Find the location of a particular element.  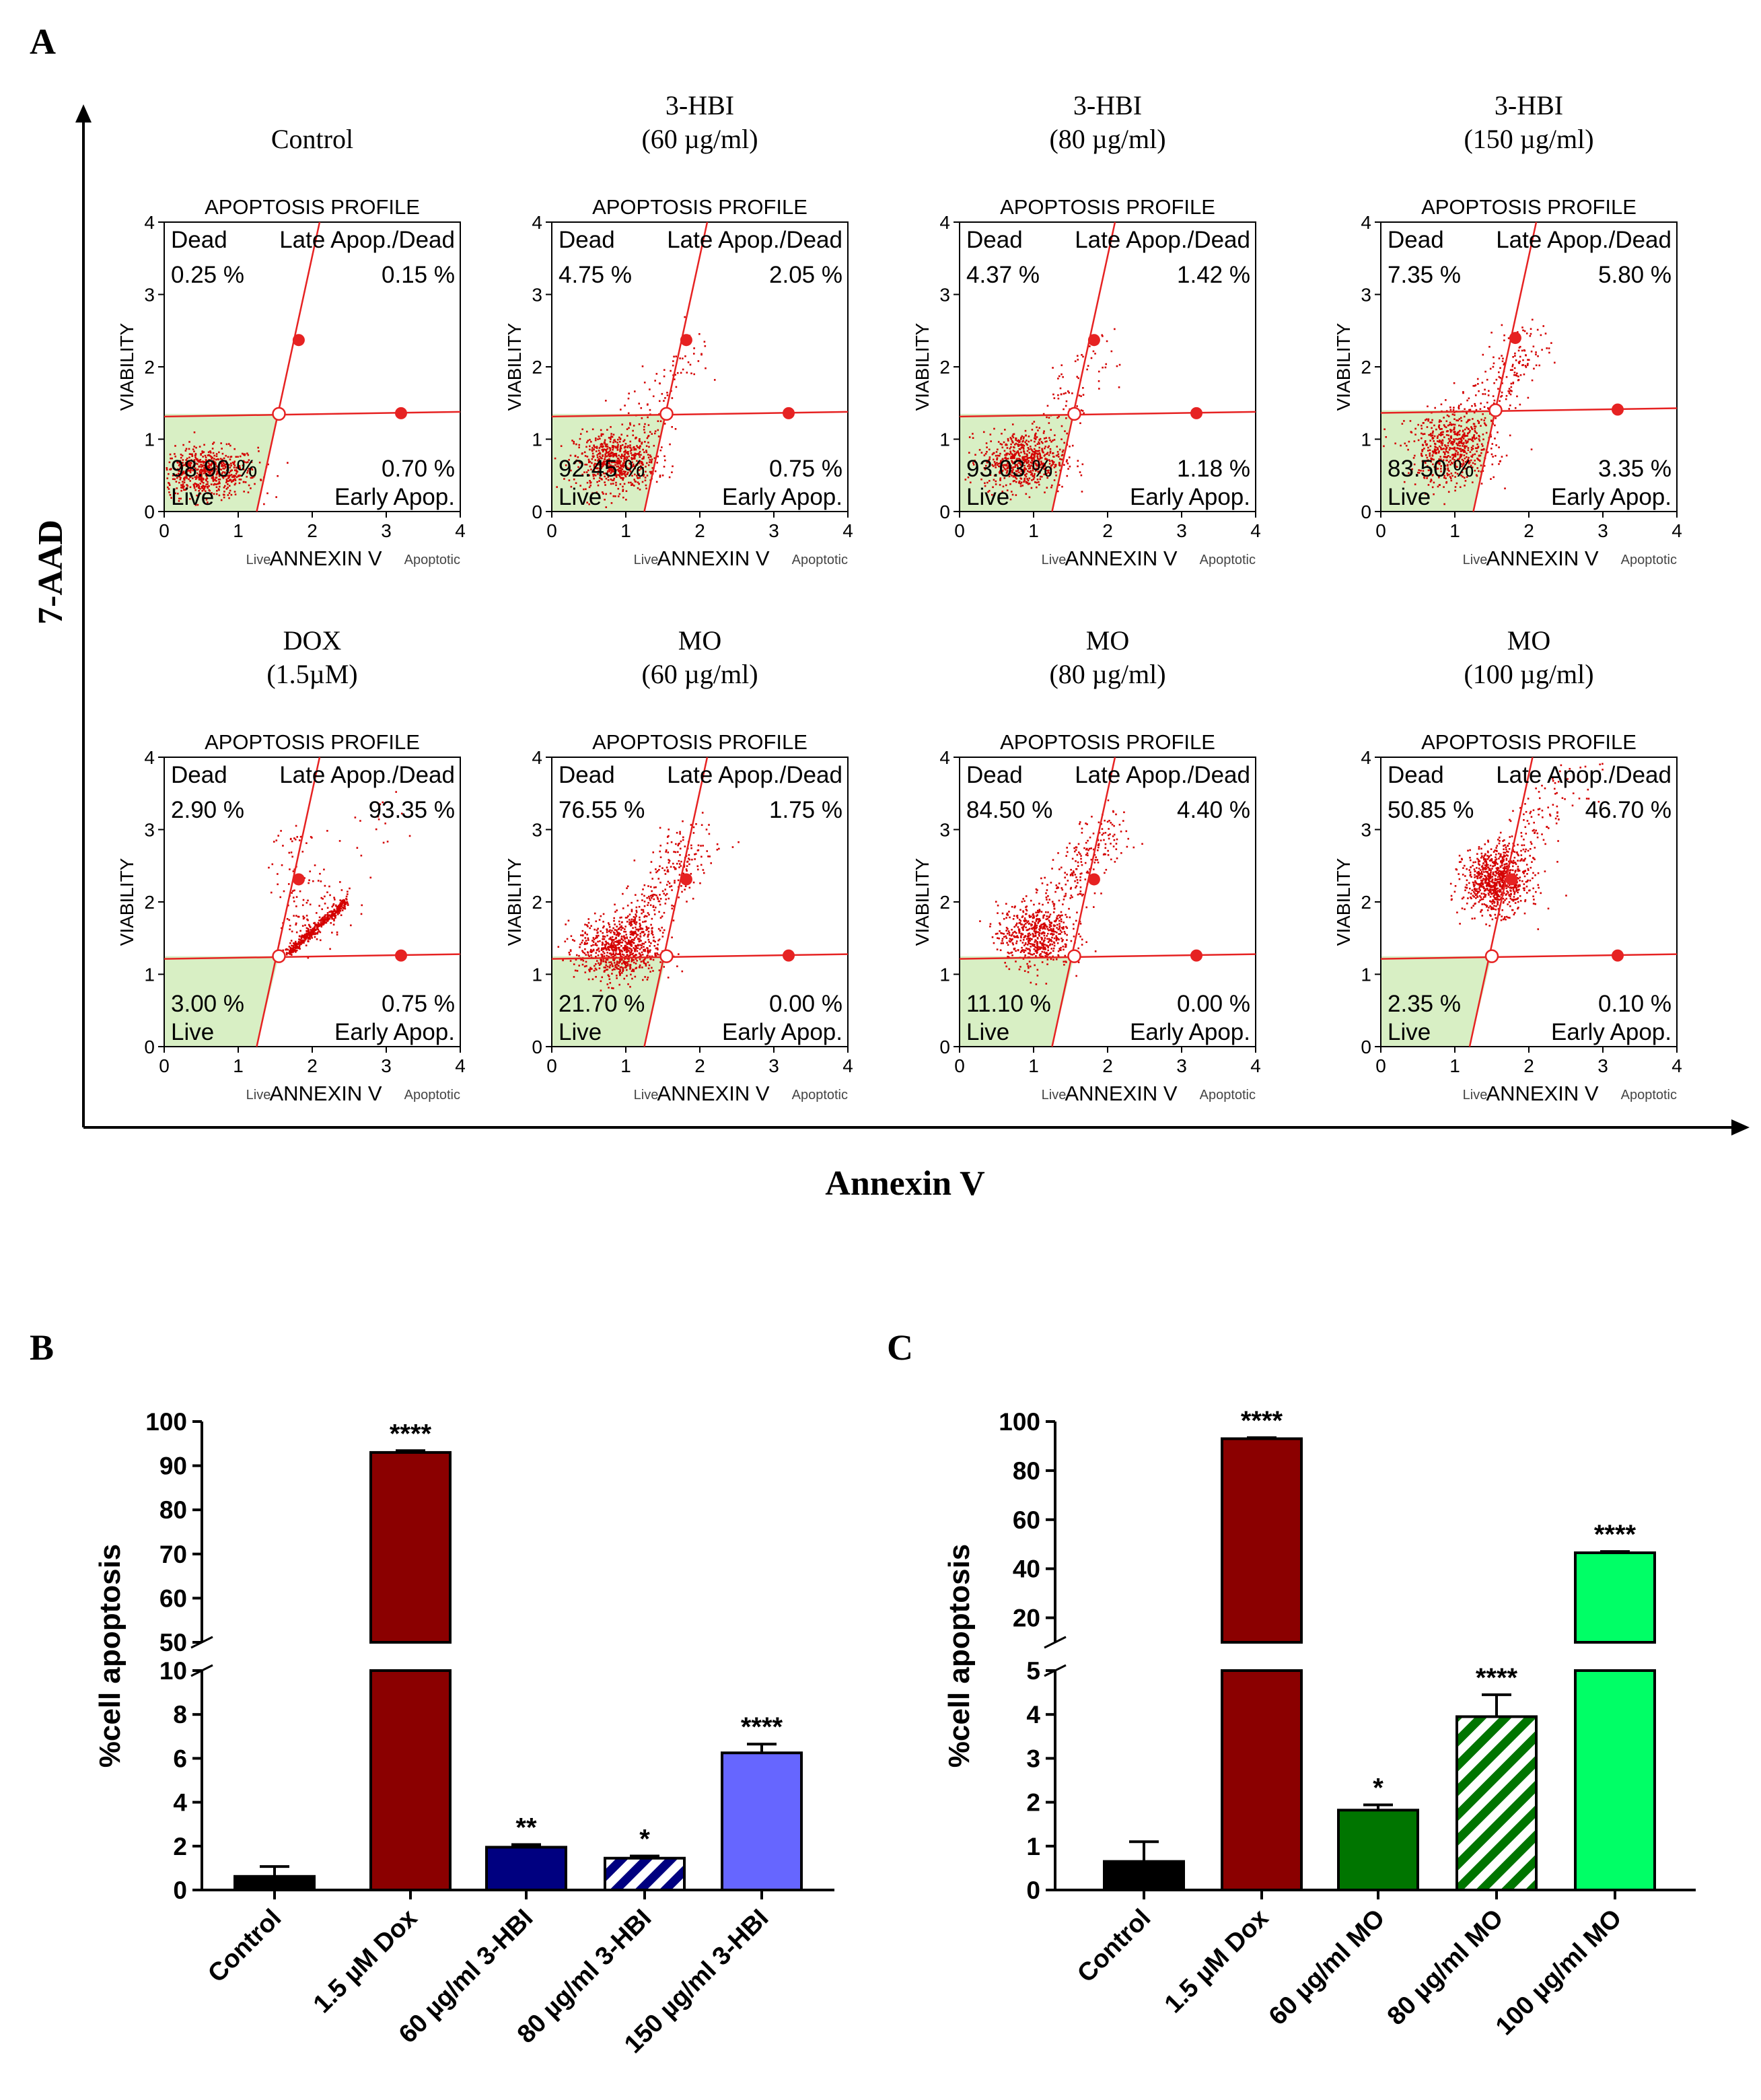

plot-condition-name: 3-HBI is located at coordinates (1107, 105).